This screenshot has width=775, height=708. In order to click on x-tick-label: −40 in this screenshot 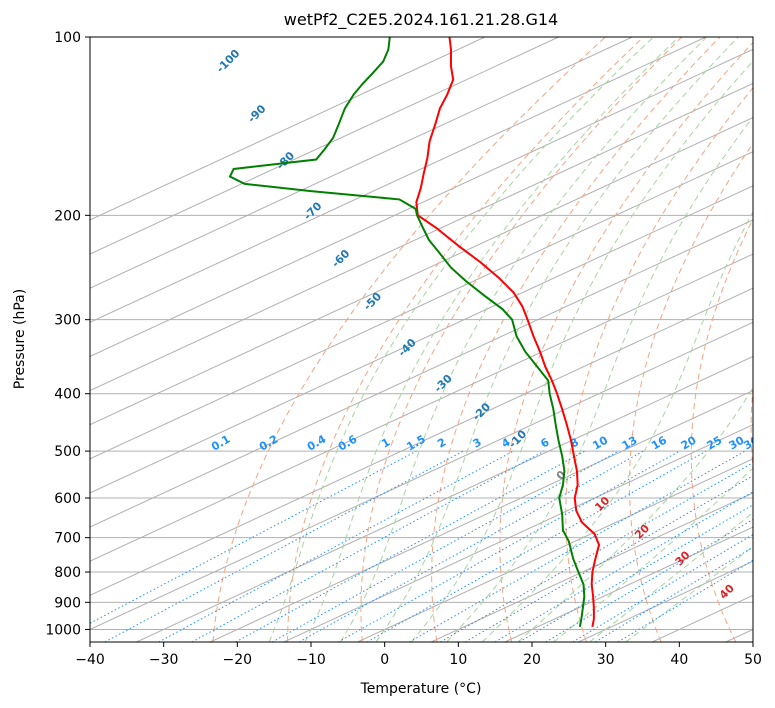, I will do `click(90, 660)`.